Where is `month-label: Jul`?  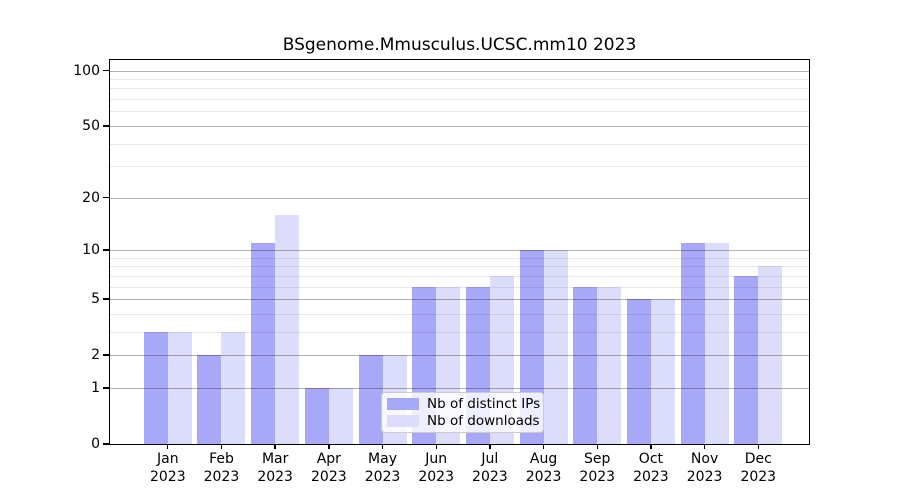 month-label: Jul is located at coordinates (490, 459).